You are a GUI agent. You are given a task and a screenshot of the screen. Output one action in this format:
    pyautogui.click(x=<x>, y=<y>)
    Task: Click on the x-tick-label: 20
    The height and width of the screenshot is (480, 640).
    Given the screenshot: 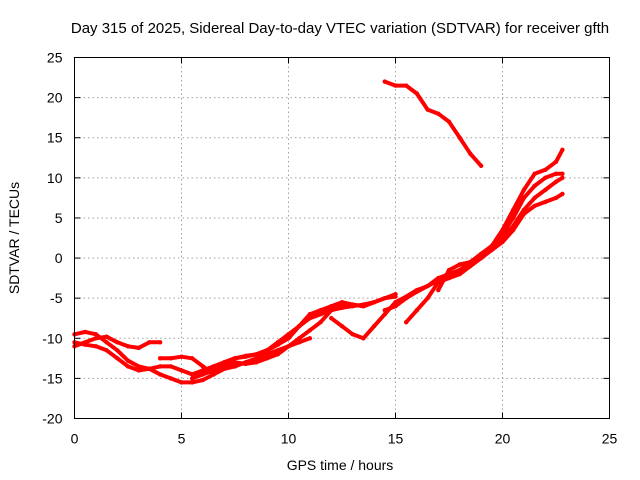 What is the action you would take?
    pyautogui.click(x=503, y=439)
    